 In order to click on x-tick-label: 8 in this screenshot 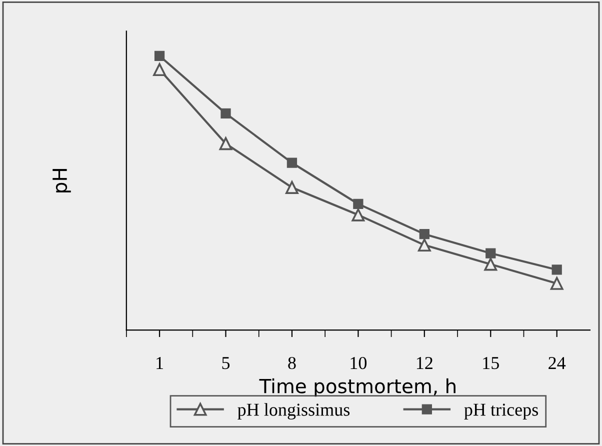, I will do `click(292, 363)`.